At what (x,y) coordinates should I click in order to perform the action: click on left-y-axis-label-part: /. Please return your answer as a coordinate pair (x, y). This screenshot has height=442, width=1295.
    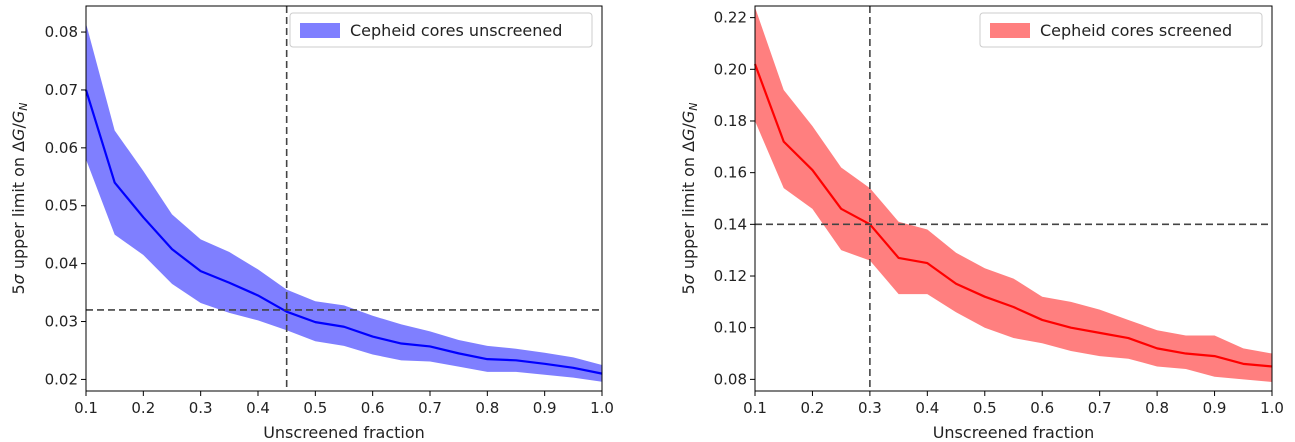
    Looking at the image, I should click on (18, 126).